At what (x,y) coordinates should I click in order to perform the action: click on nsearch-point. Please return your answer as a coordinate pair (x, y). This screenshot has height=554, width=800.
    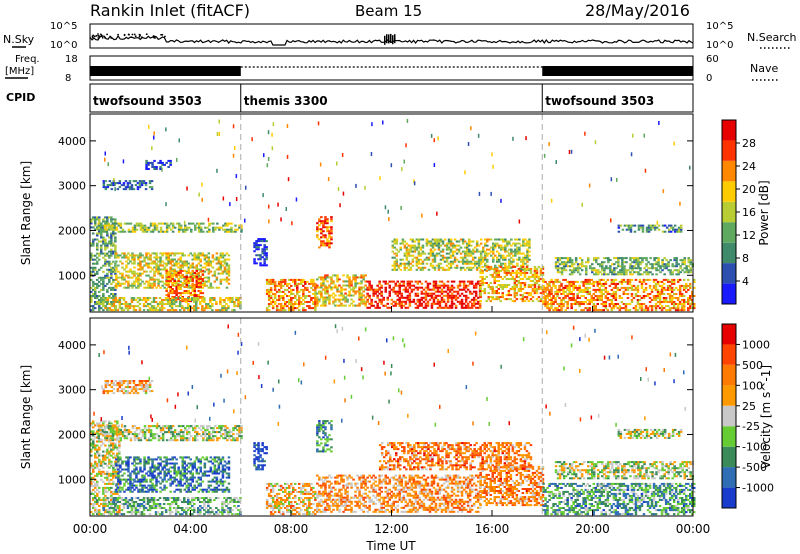
    Looking at the image, I should click on (98, 38).